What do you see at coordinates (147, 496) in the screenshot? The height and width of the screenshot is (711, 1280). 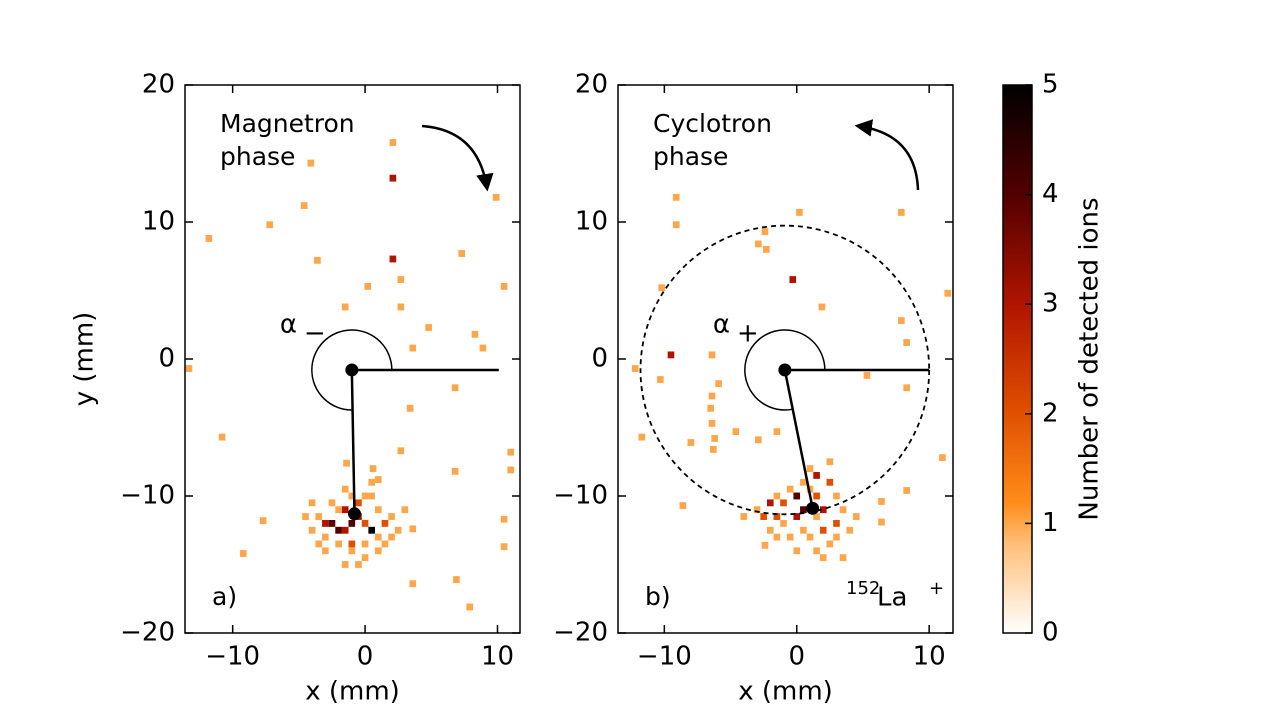 I see `y-tick-label: −10` at bounding box center [147, 496].